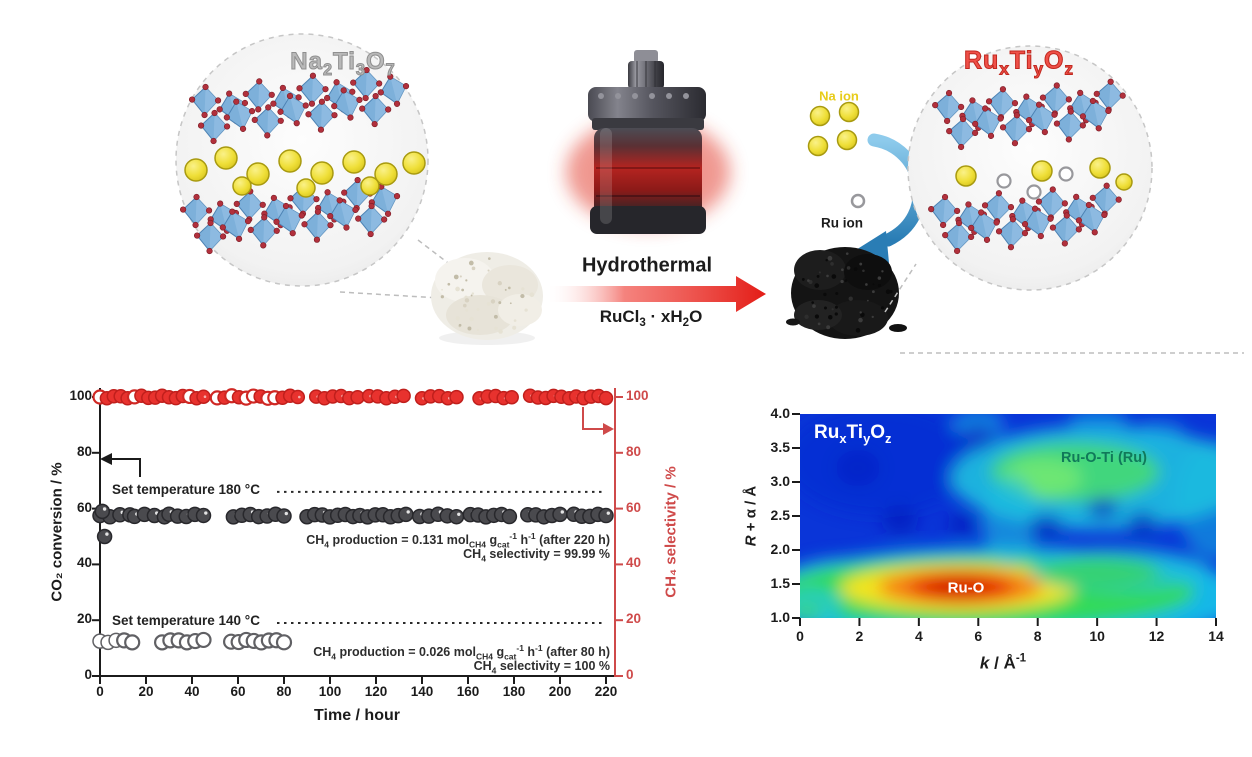  Describe the element at coordinates (780, 617) in the screenshot. I see `r-tick-label: 1.0` at that location.